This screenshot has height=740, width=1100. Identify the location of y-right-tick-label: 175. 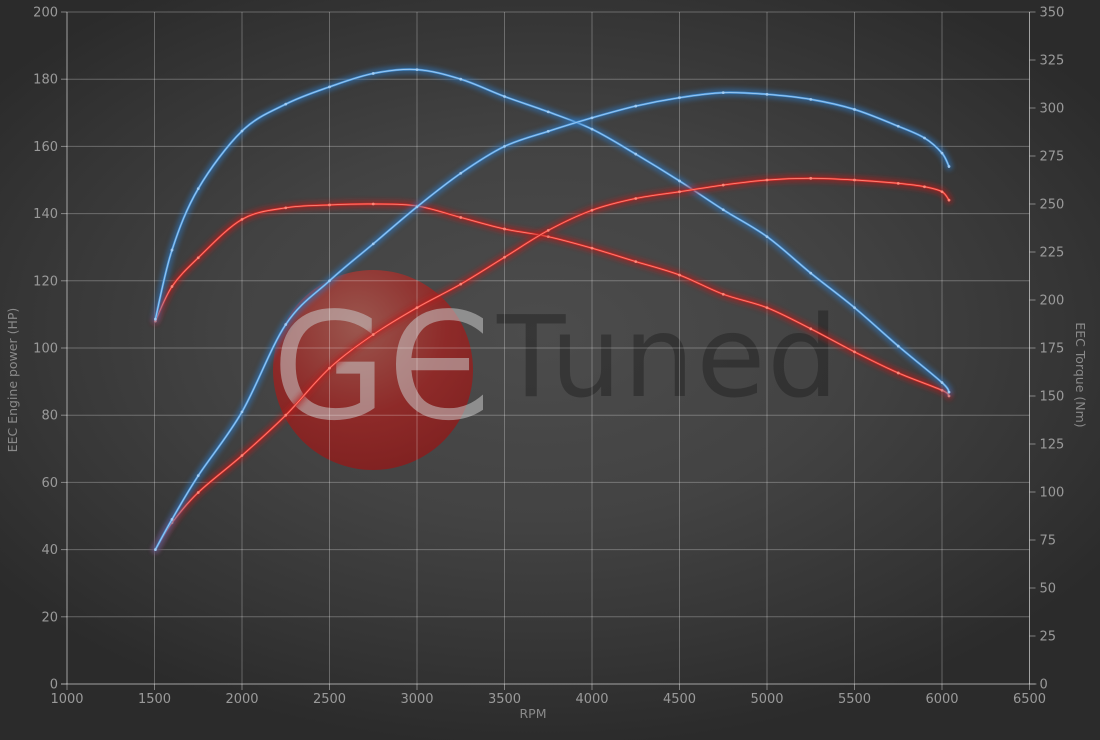
(1052, 349).